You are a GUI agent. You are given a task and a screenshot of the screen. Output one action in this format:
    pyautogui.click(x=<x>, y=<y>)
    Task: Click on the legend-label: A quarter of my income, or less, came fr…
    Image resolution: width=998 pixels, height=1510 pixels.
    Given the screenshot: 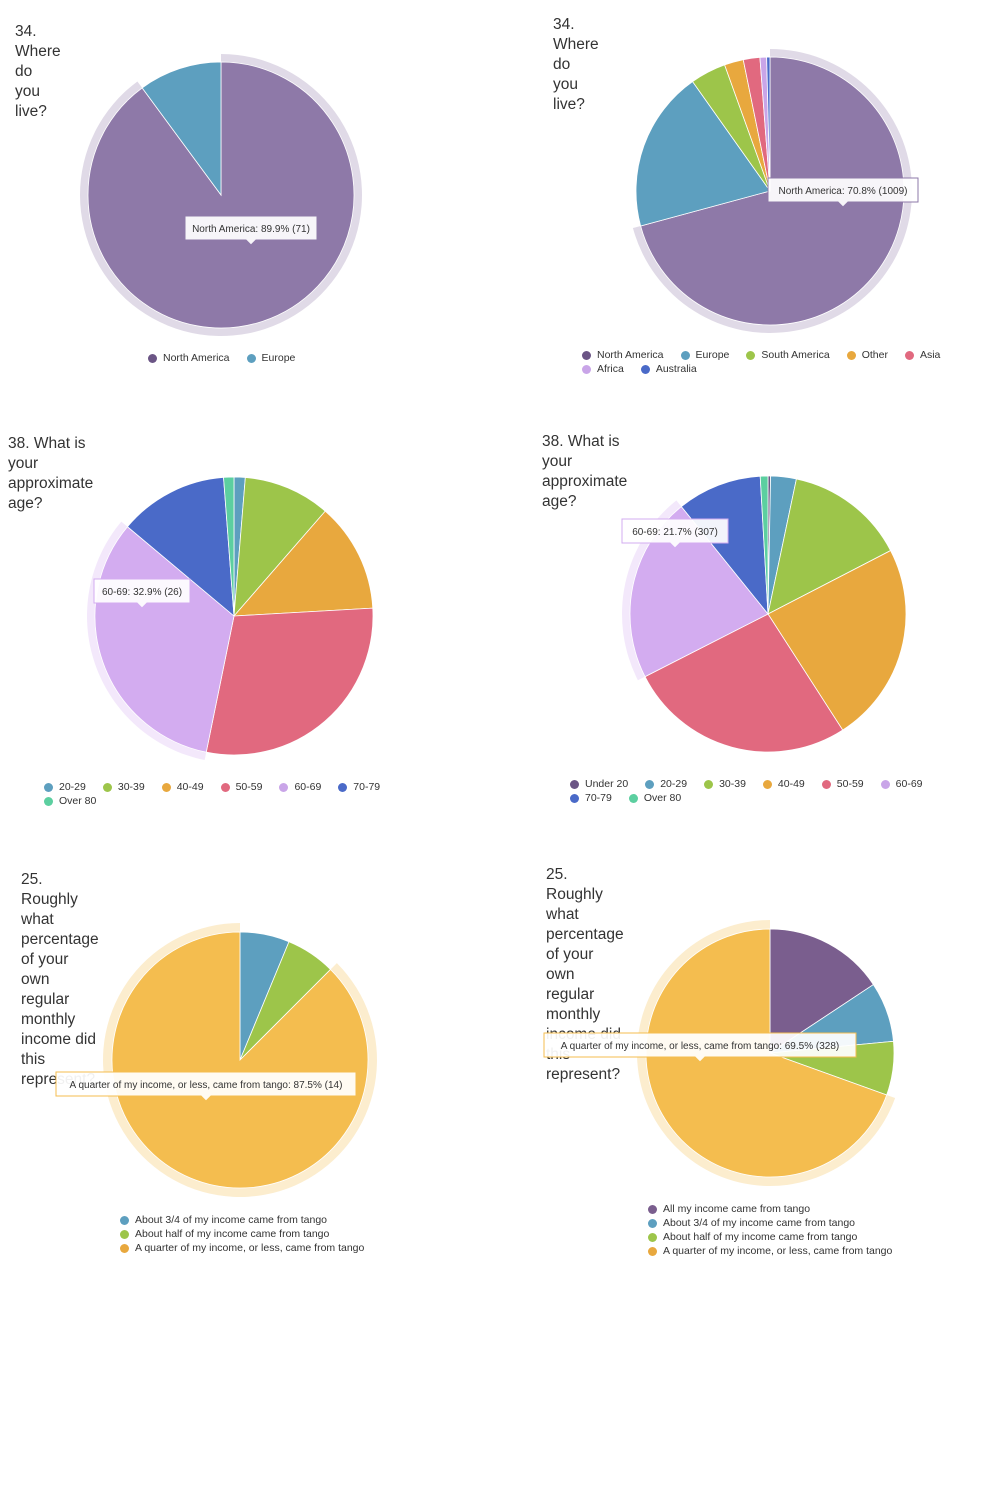 What is the action you would take?
    pyautogui.click(x=778, y=1251)
    